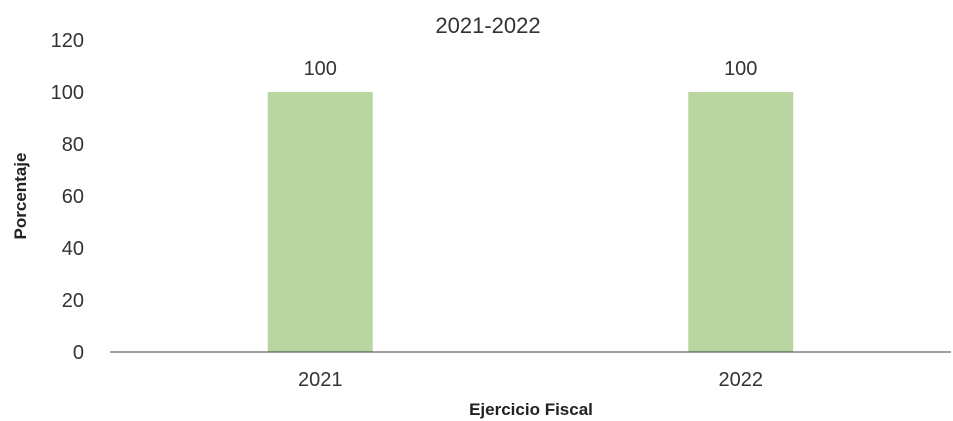 This screenshot has width=953, height=421. I want to click on y-tick-label: 80, so click(73, 145).